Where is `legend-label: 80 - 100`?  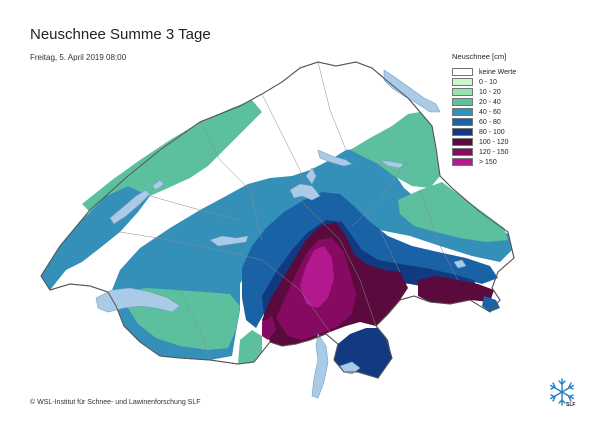
legend-label: 80 - 100 is located at coordinates (492, 132).